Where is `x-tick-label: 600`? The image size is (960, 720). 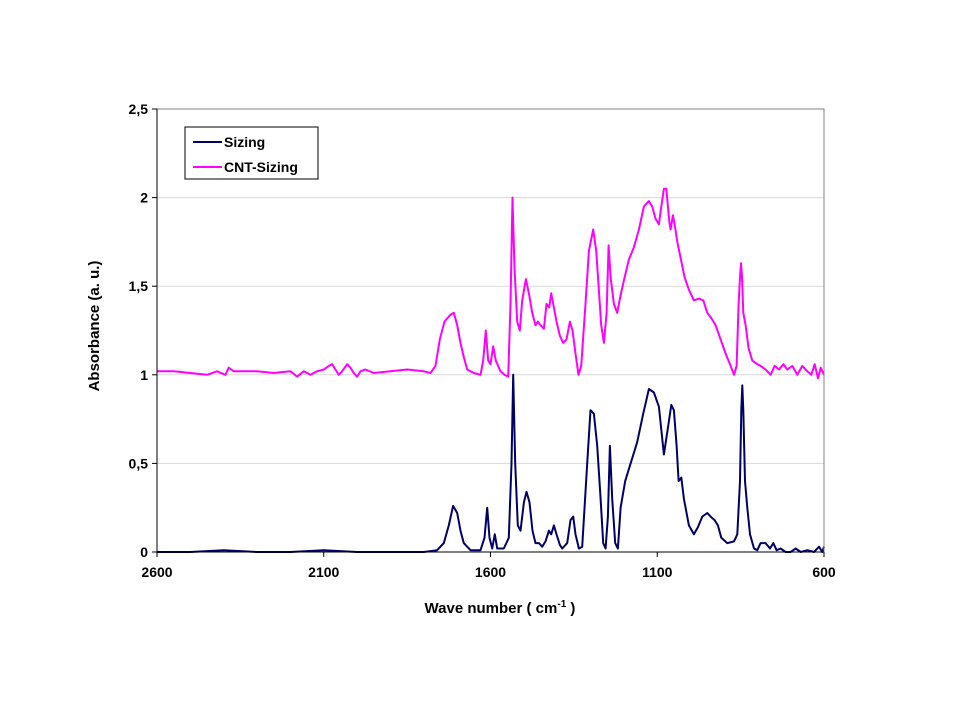
x-tick-label: 600 is located at coordinates (824, 572).